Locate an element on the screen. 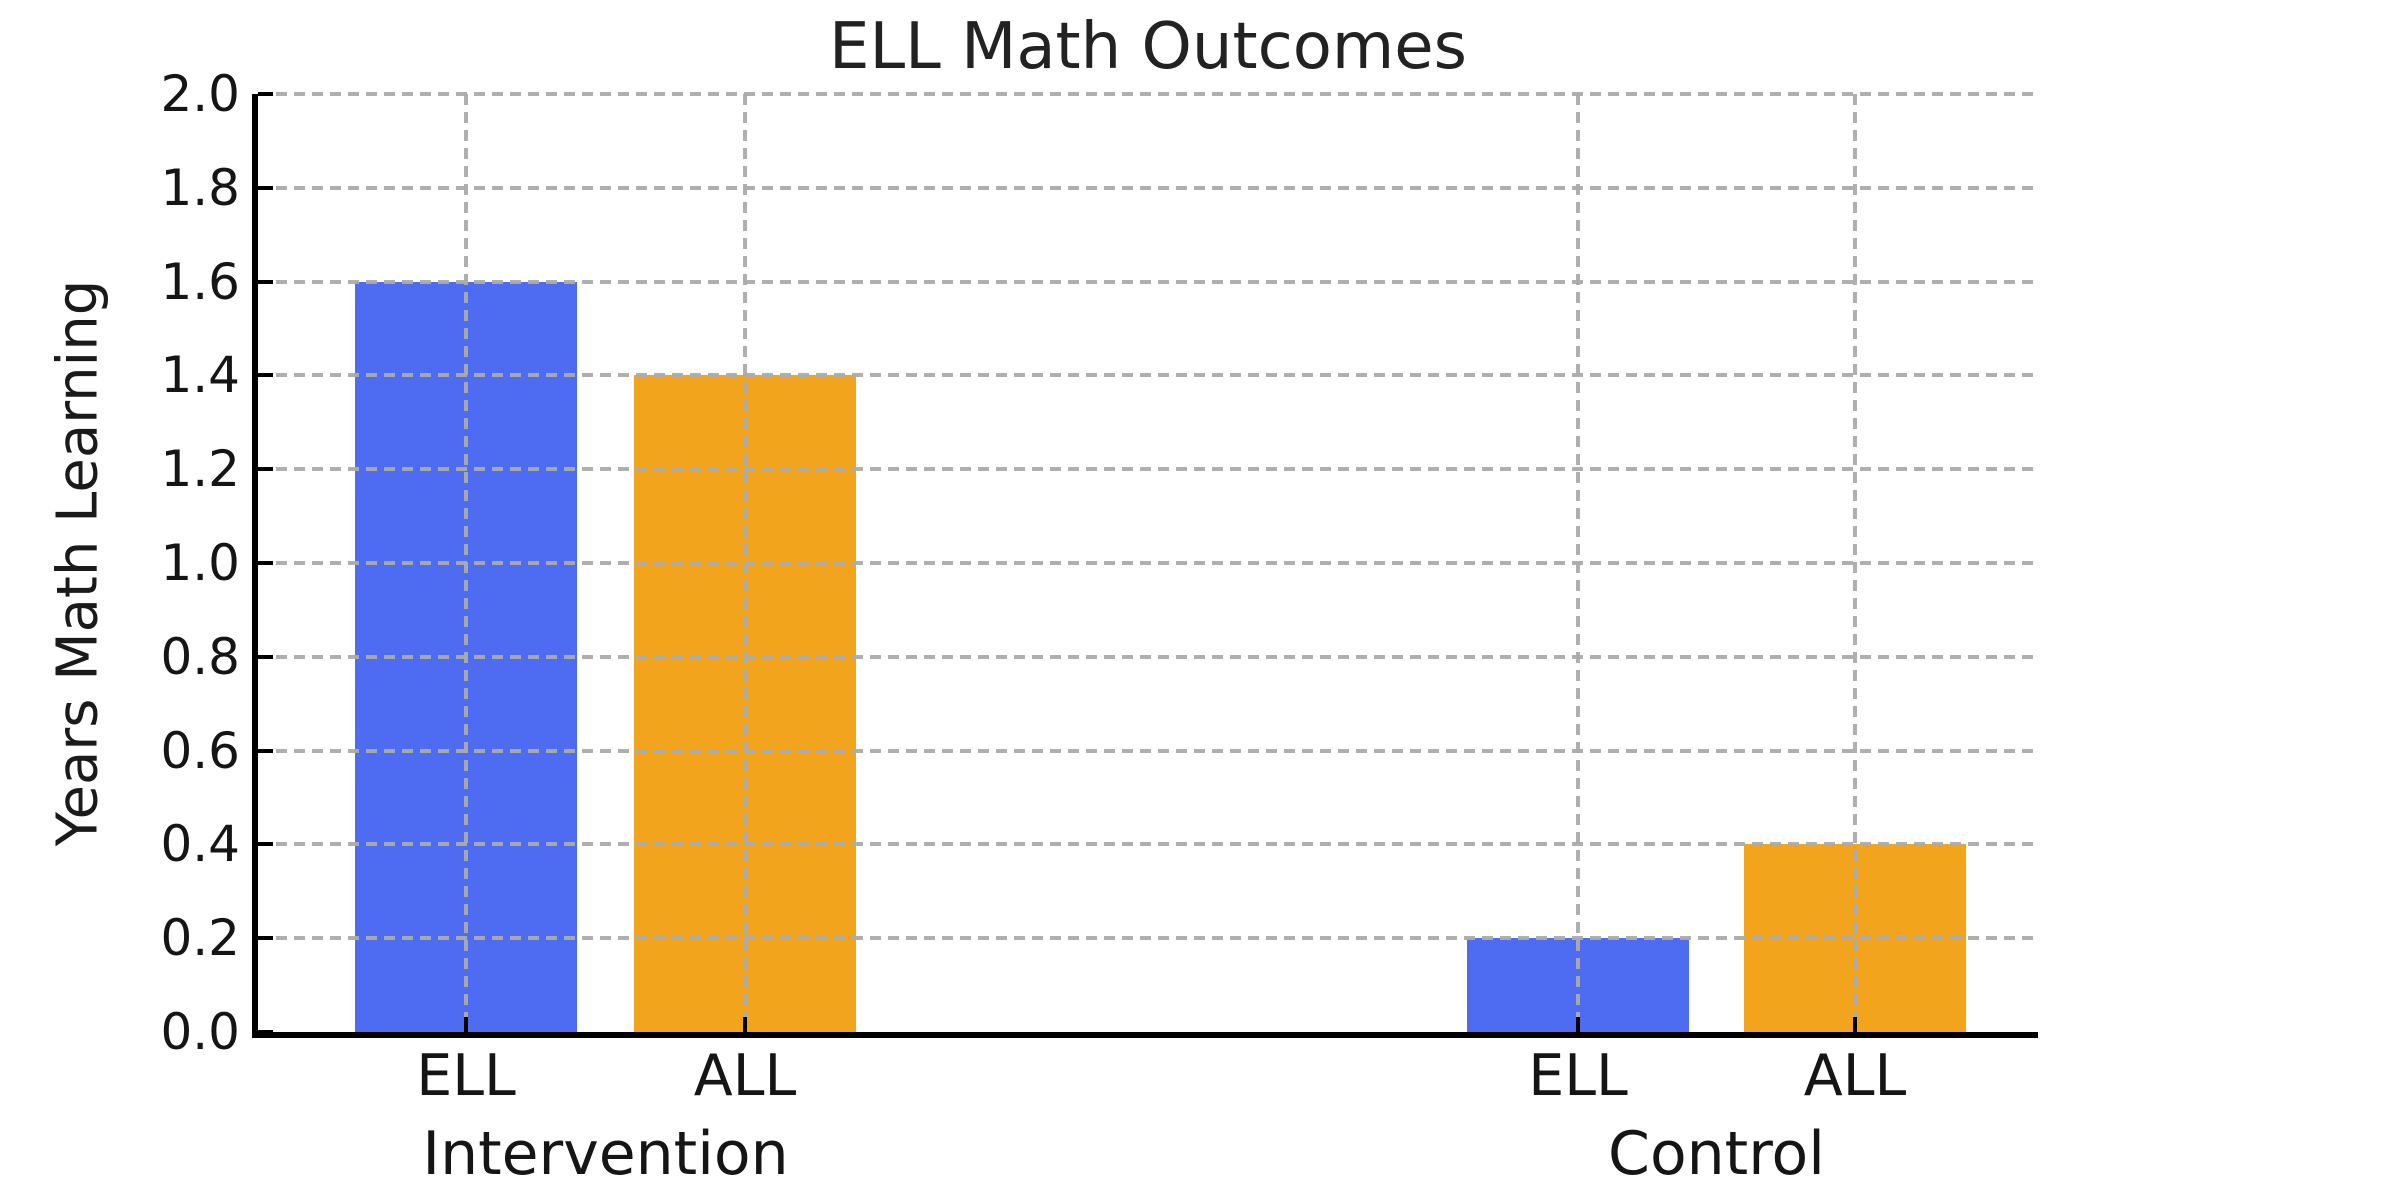 The height and width of the screenshot is (1200, 2400). h-gridline-0.8 is located at coordinates (1148, 656).